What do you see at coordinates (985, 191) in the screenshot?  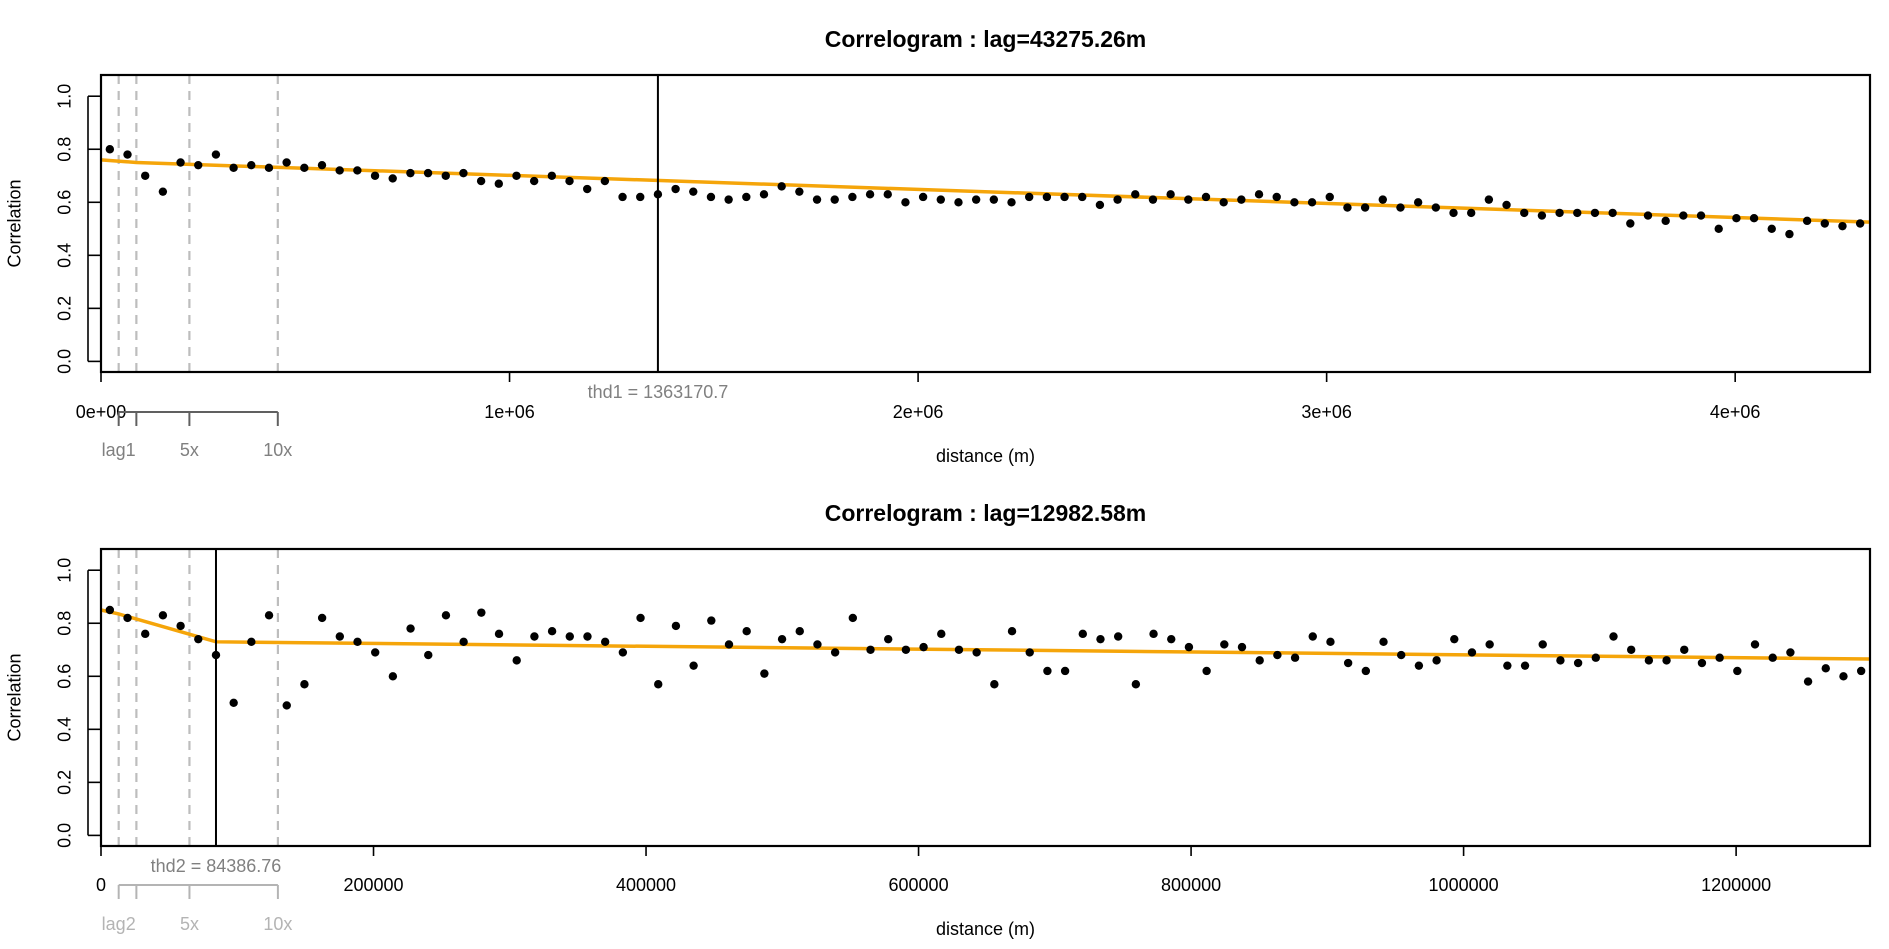 I see `fit-line` at bounding box center [985, 191].